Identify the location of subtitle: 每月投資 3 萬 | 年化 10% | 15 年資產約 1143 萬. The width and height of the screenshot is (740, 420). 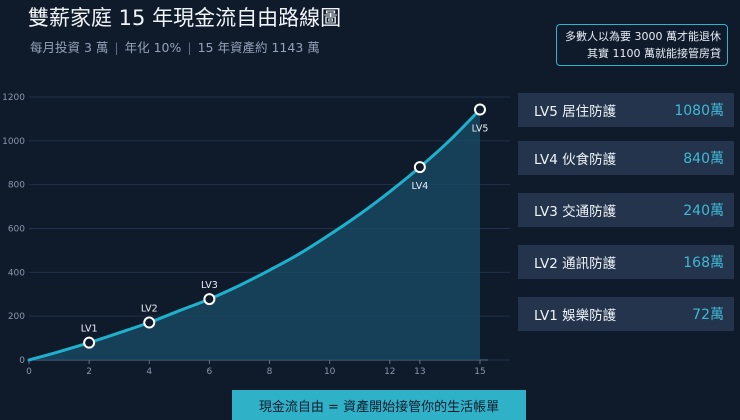
(175, 46).